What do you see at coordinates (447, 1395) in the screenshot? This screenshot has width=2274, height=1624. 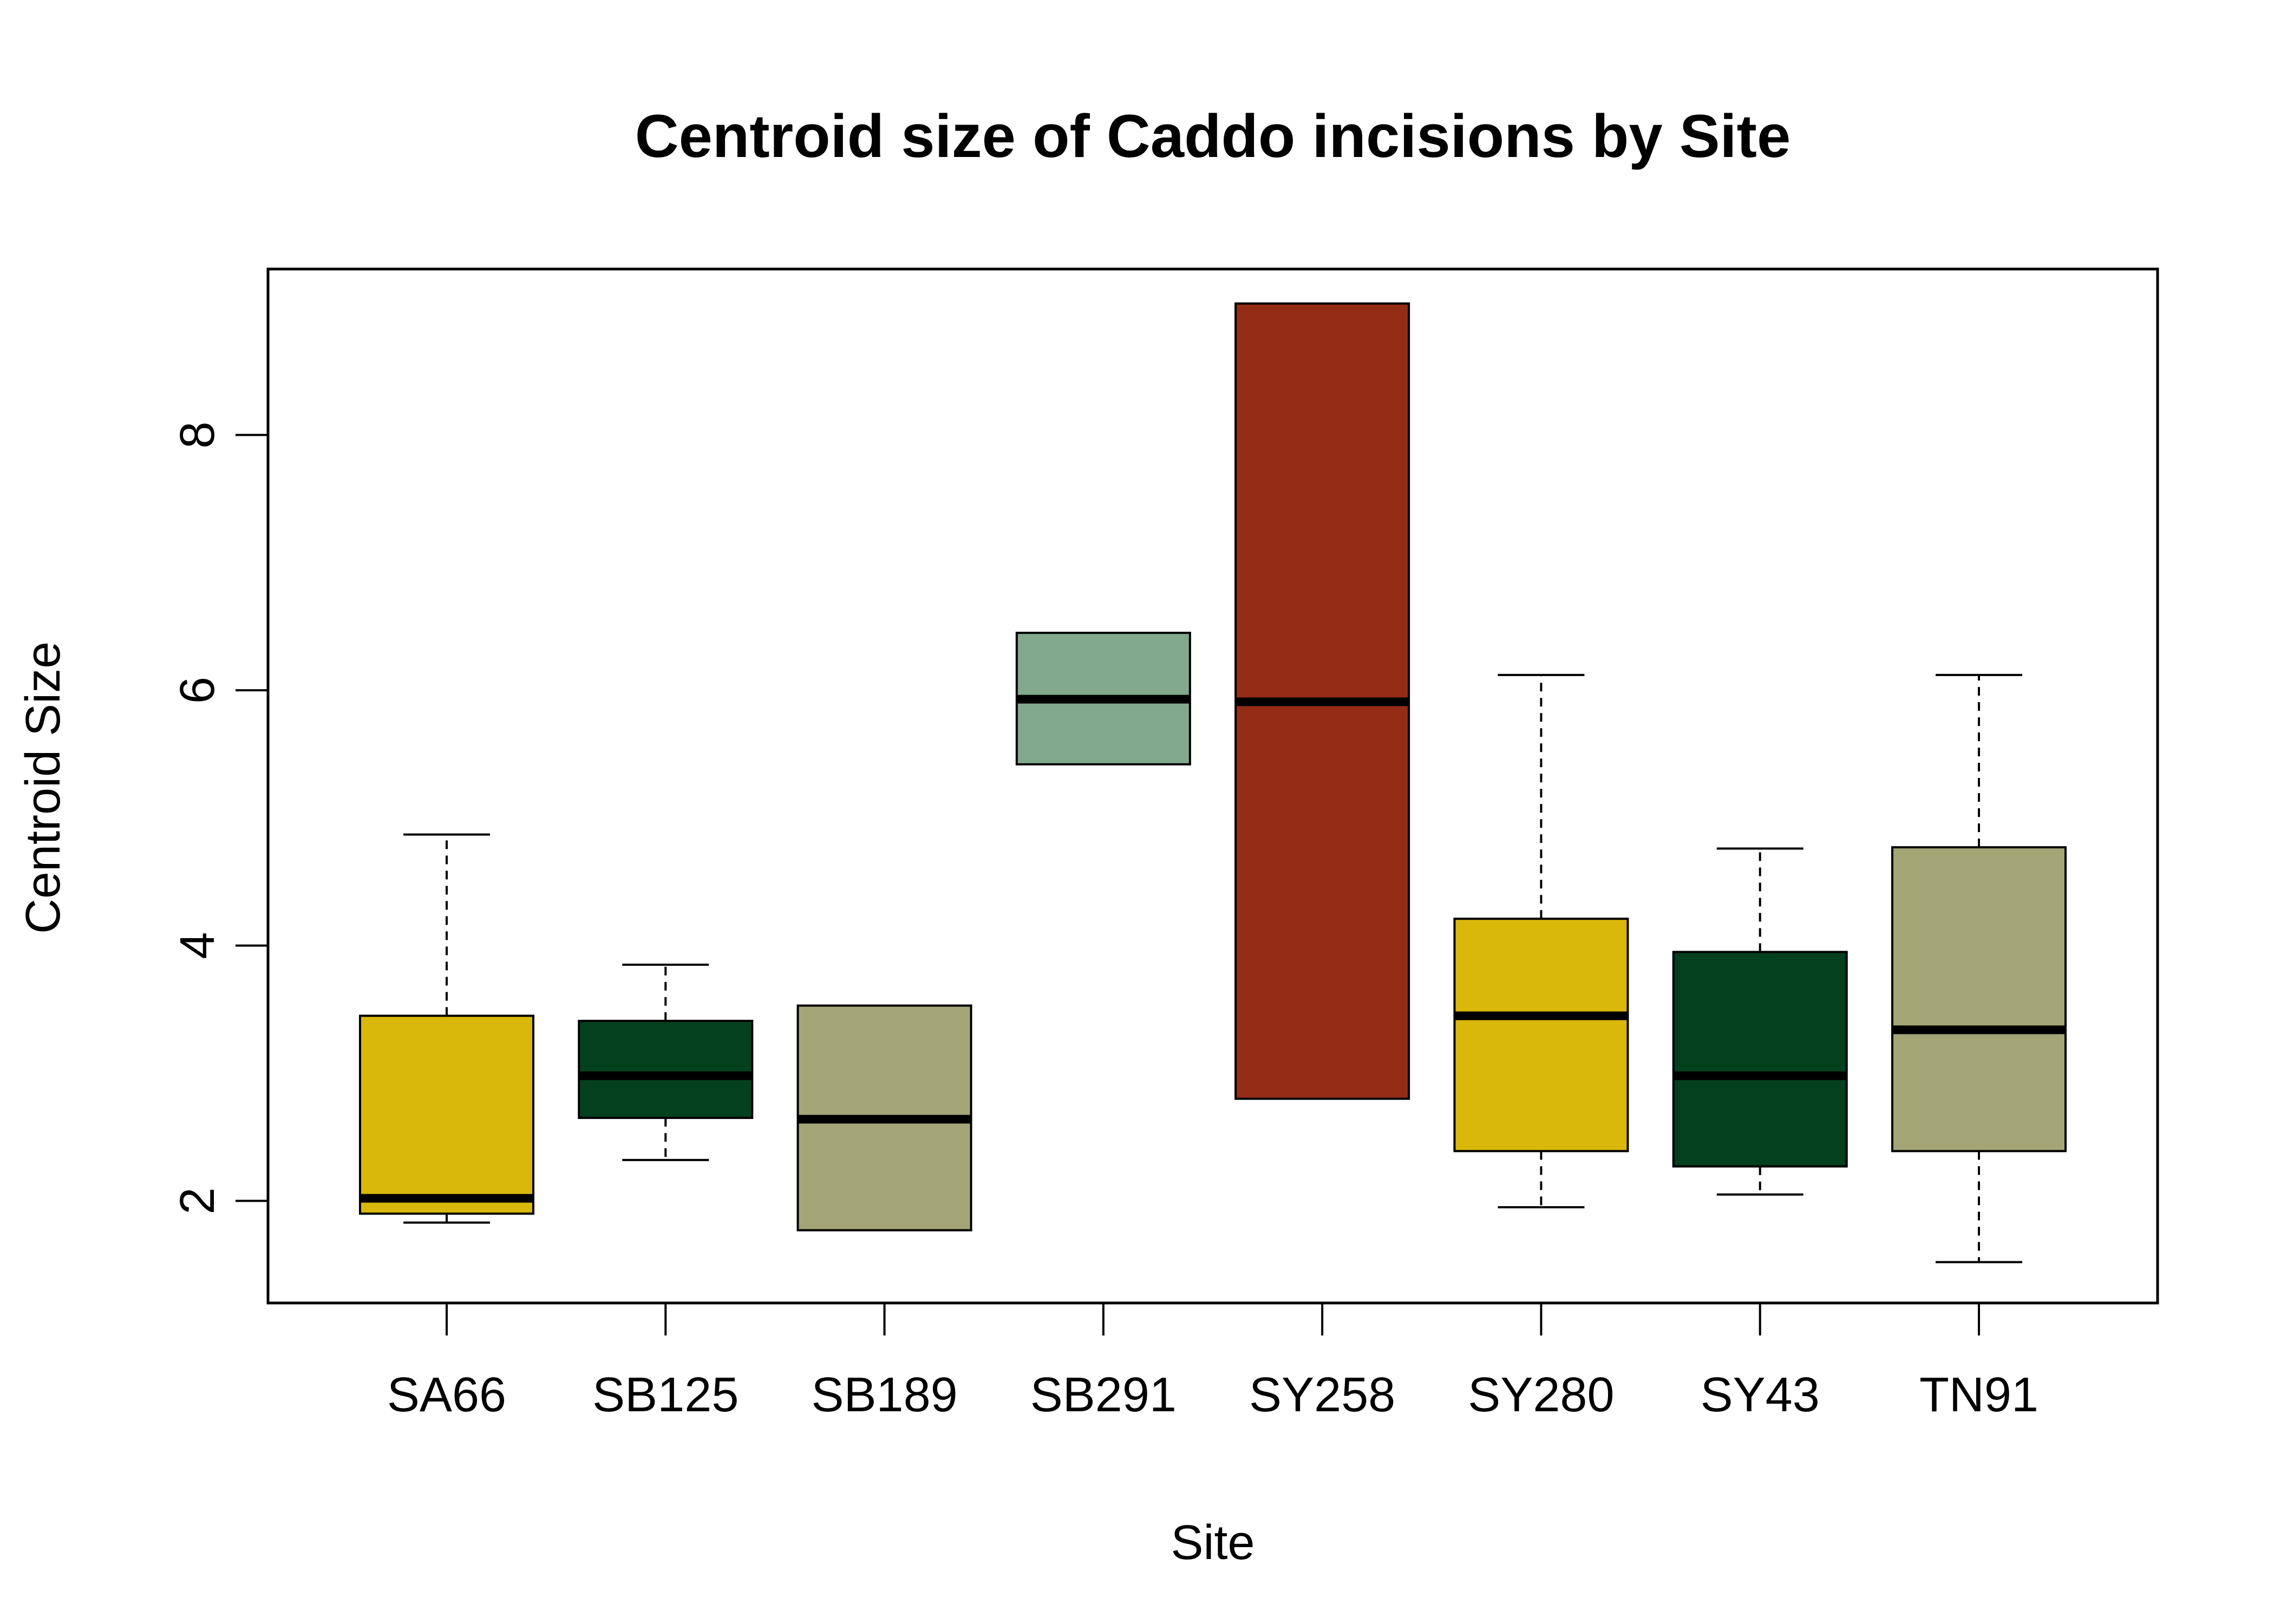 I see `x-tick-label-SA66: SA66` at bounding box center [447, 1395].